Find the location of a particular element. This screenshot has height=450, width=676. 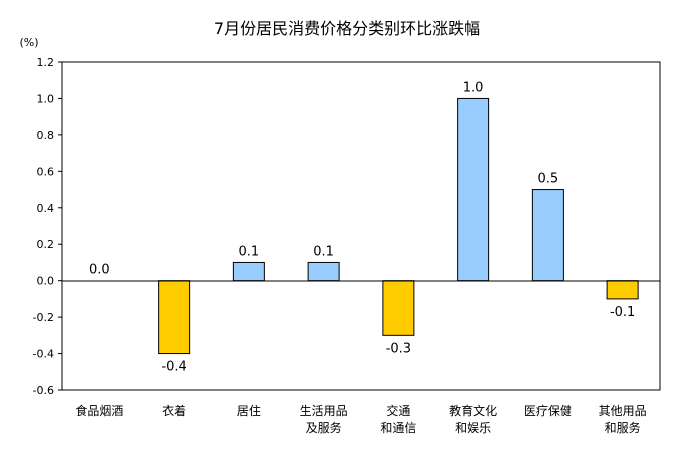

data-label: -0.3 is located at coordinates (398, 348).